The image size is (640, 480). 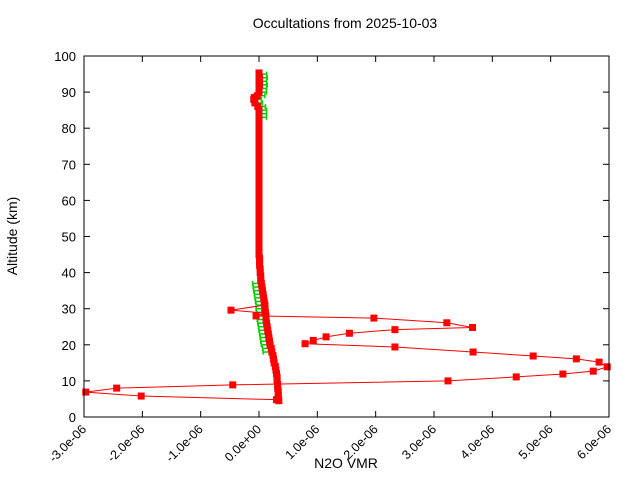 What do you see at coordinates (12, 236) in the screenshot?
I see `y-axis-label: Altitude (km)` at bounding box center [12, 236].